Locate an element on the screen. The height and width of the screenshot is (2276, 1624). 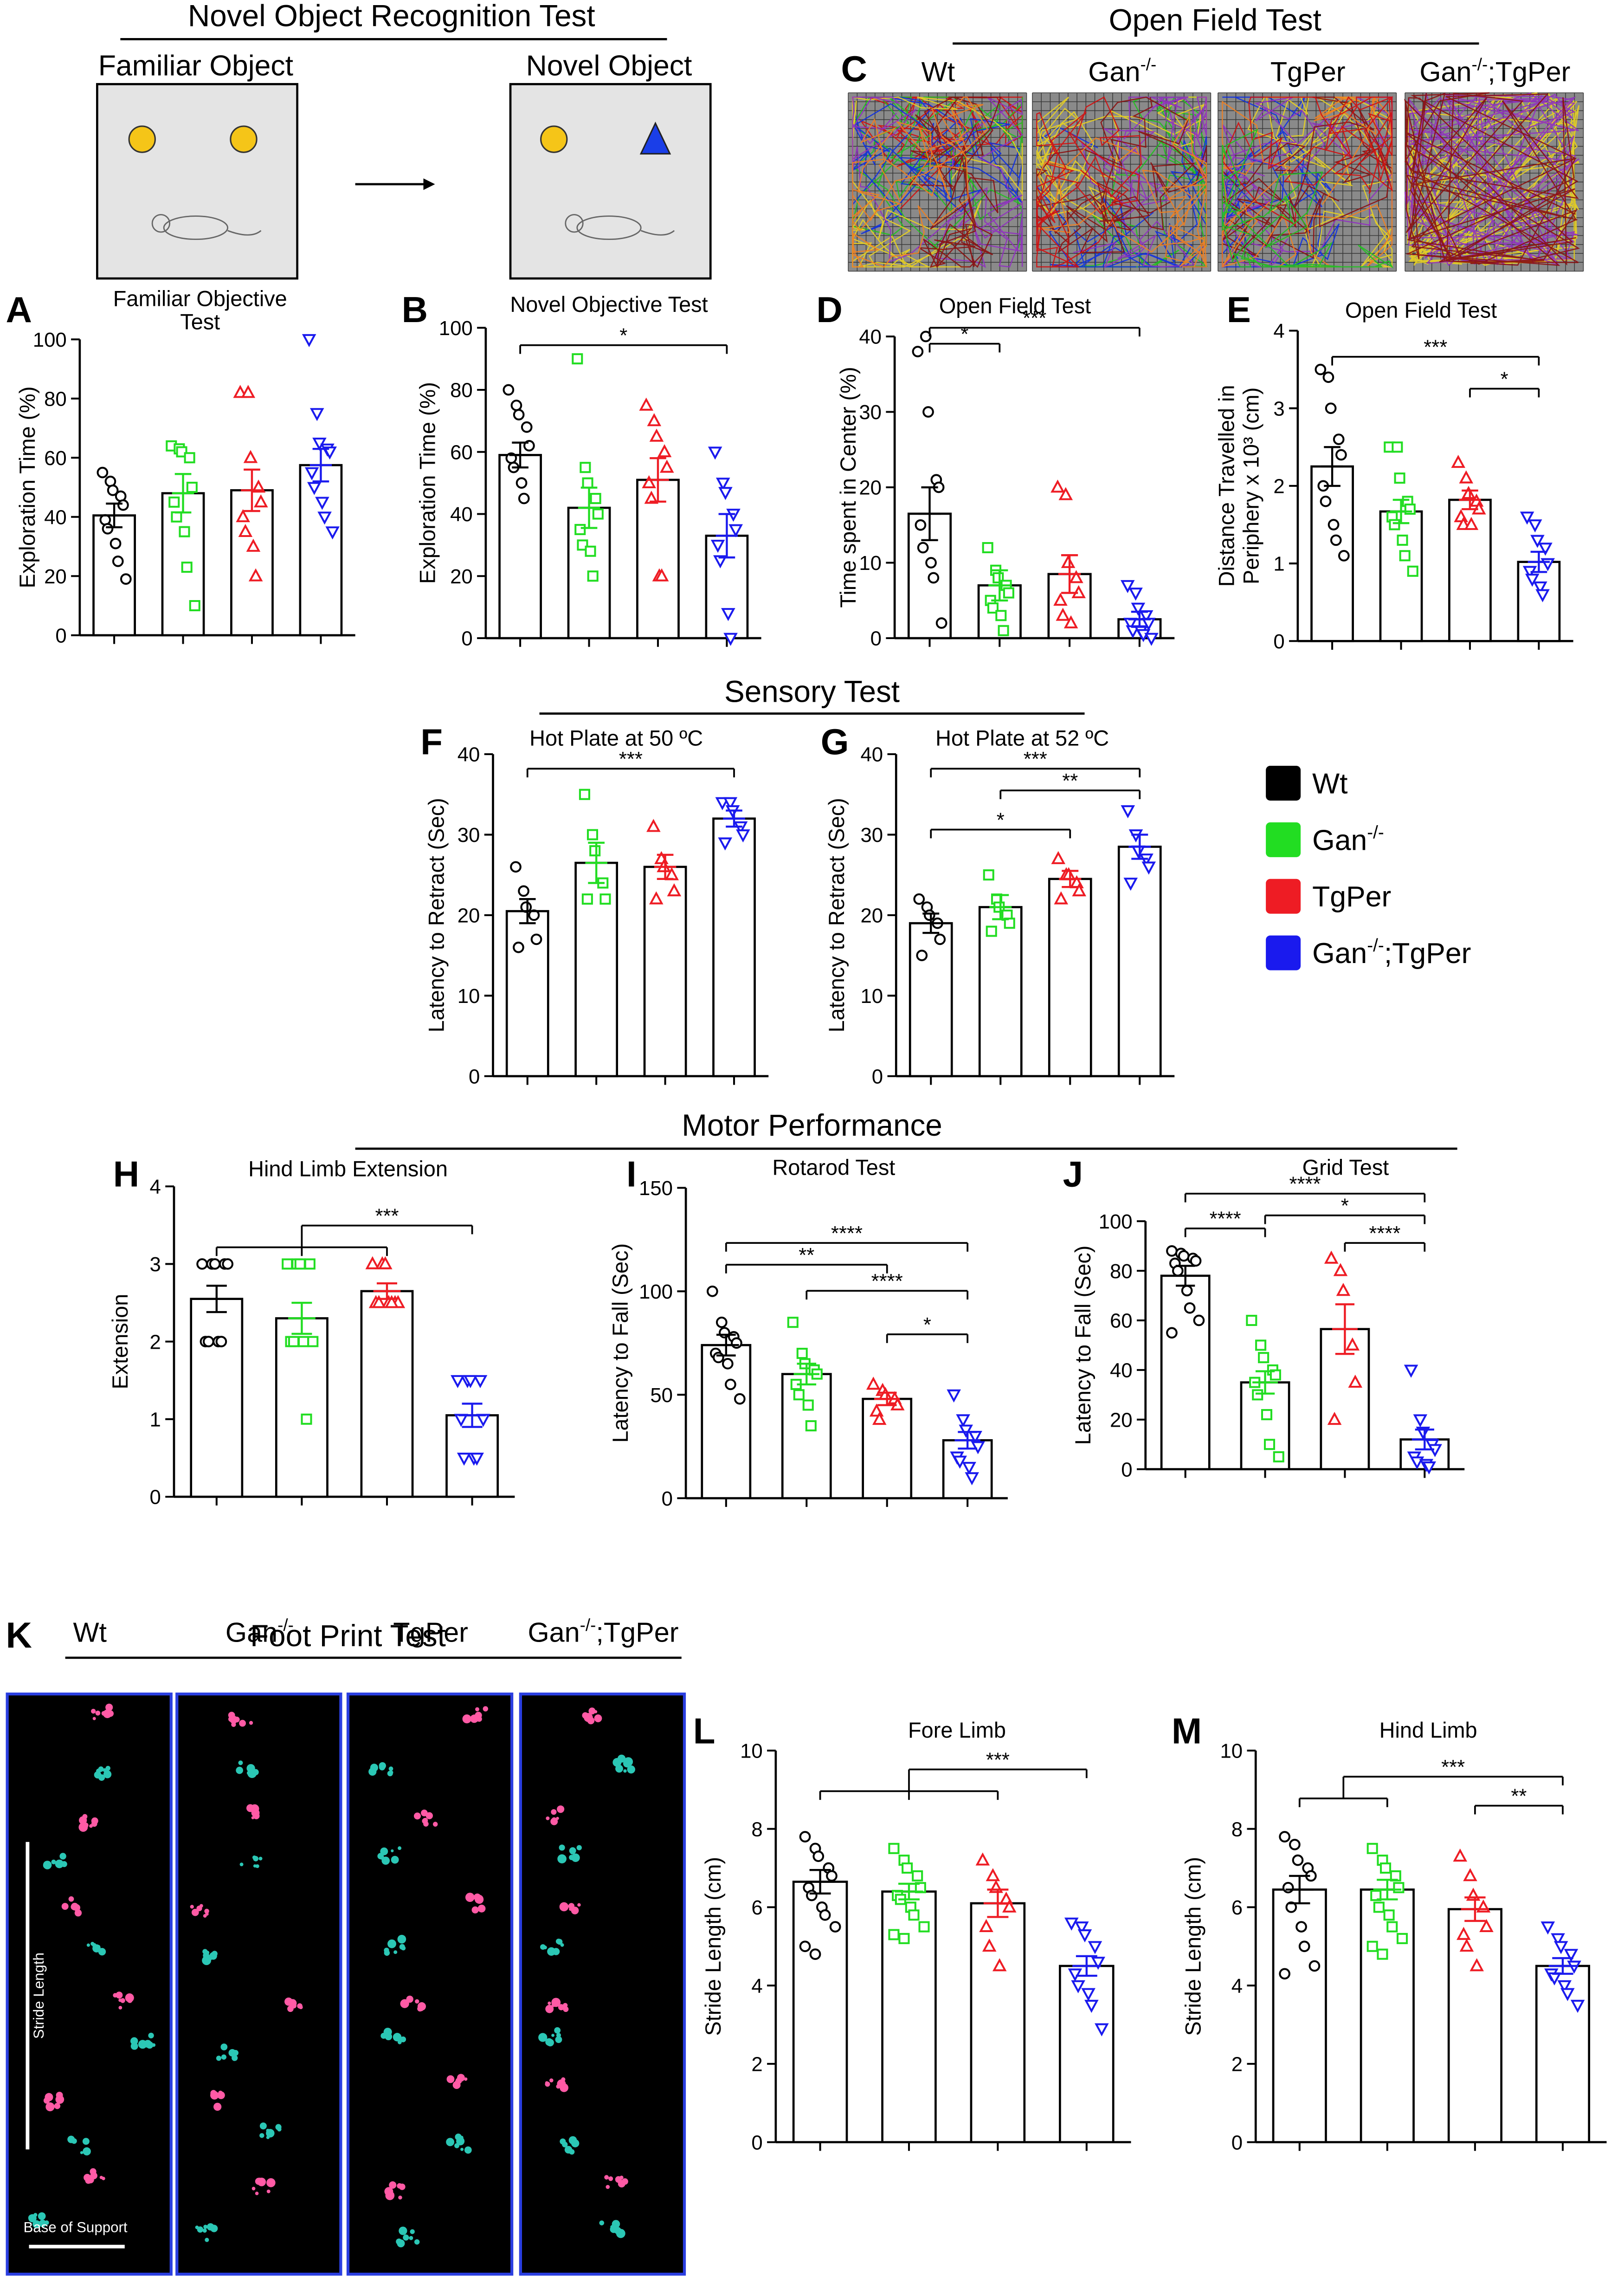
significance-label: * is located at coordinates (1345, 1205).